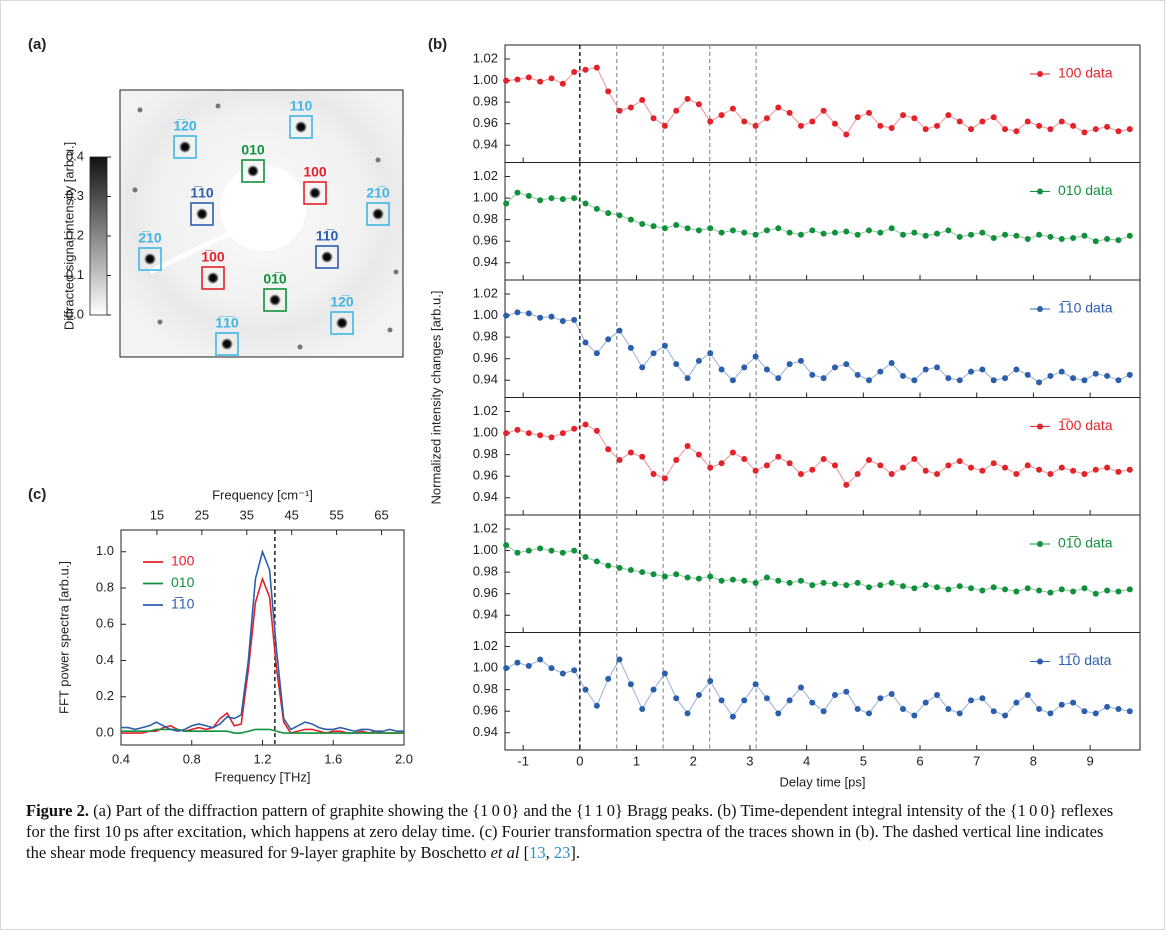  What do you see at coordinates (537, 852) in the screenshot?
I see `caption-text: 13` at bounding box center [537, 852].